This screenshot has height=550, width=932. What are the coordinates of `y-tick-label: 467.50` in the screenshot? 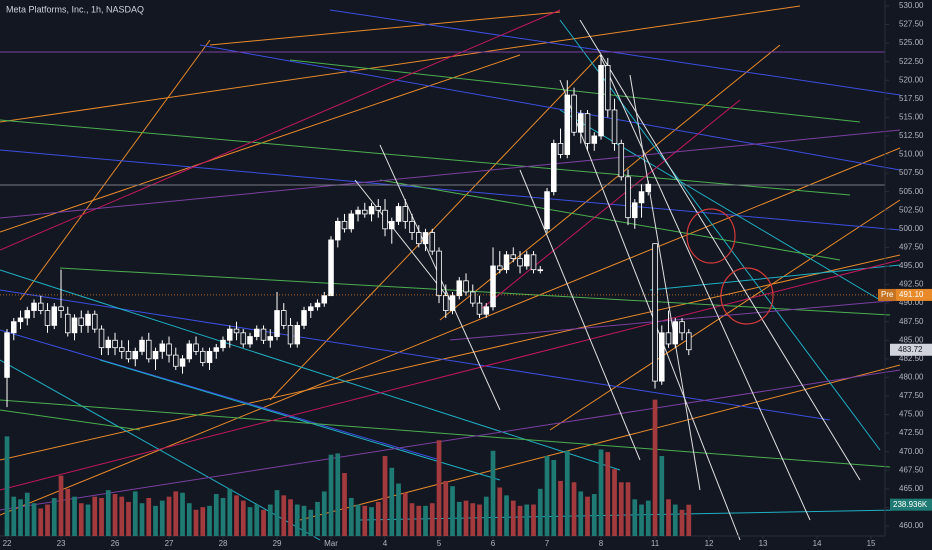 It's located at (911, 469).